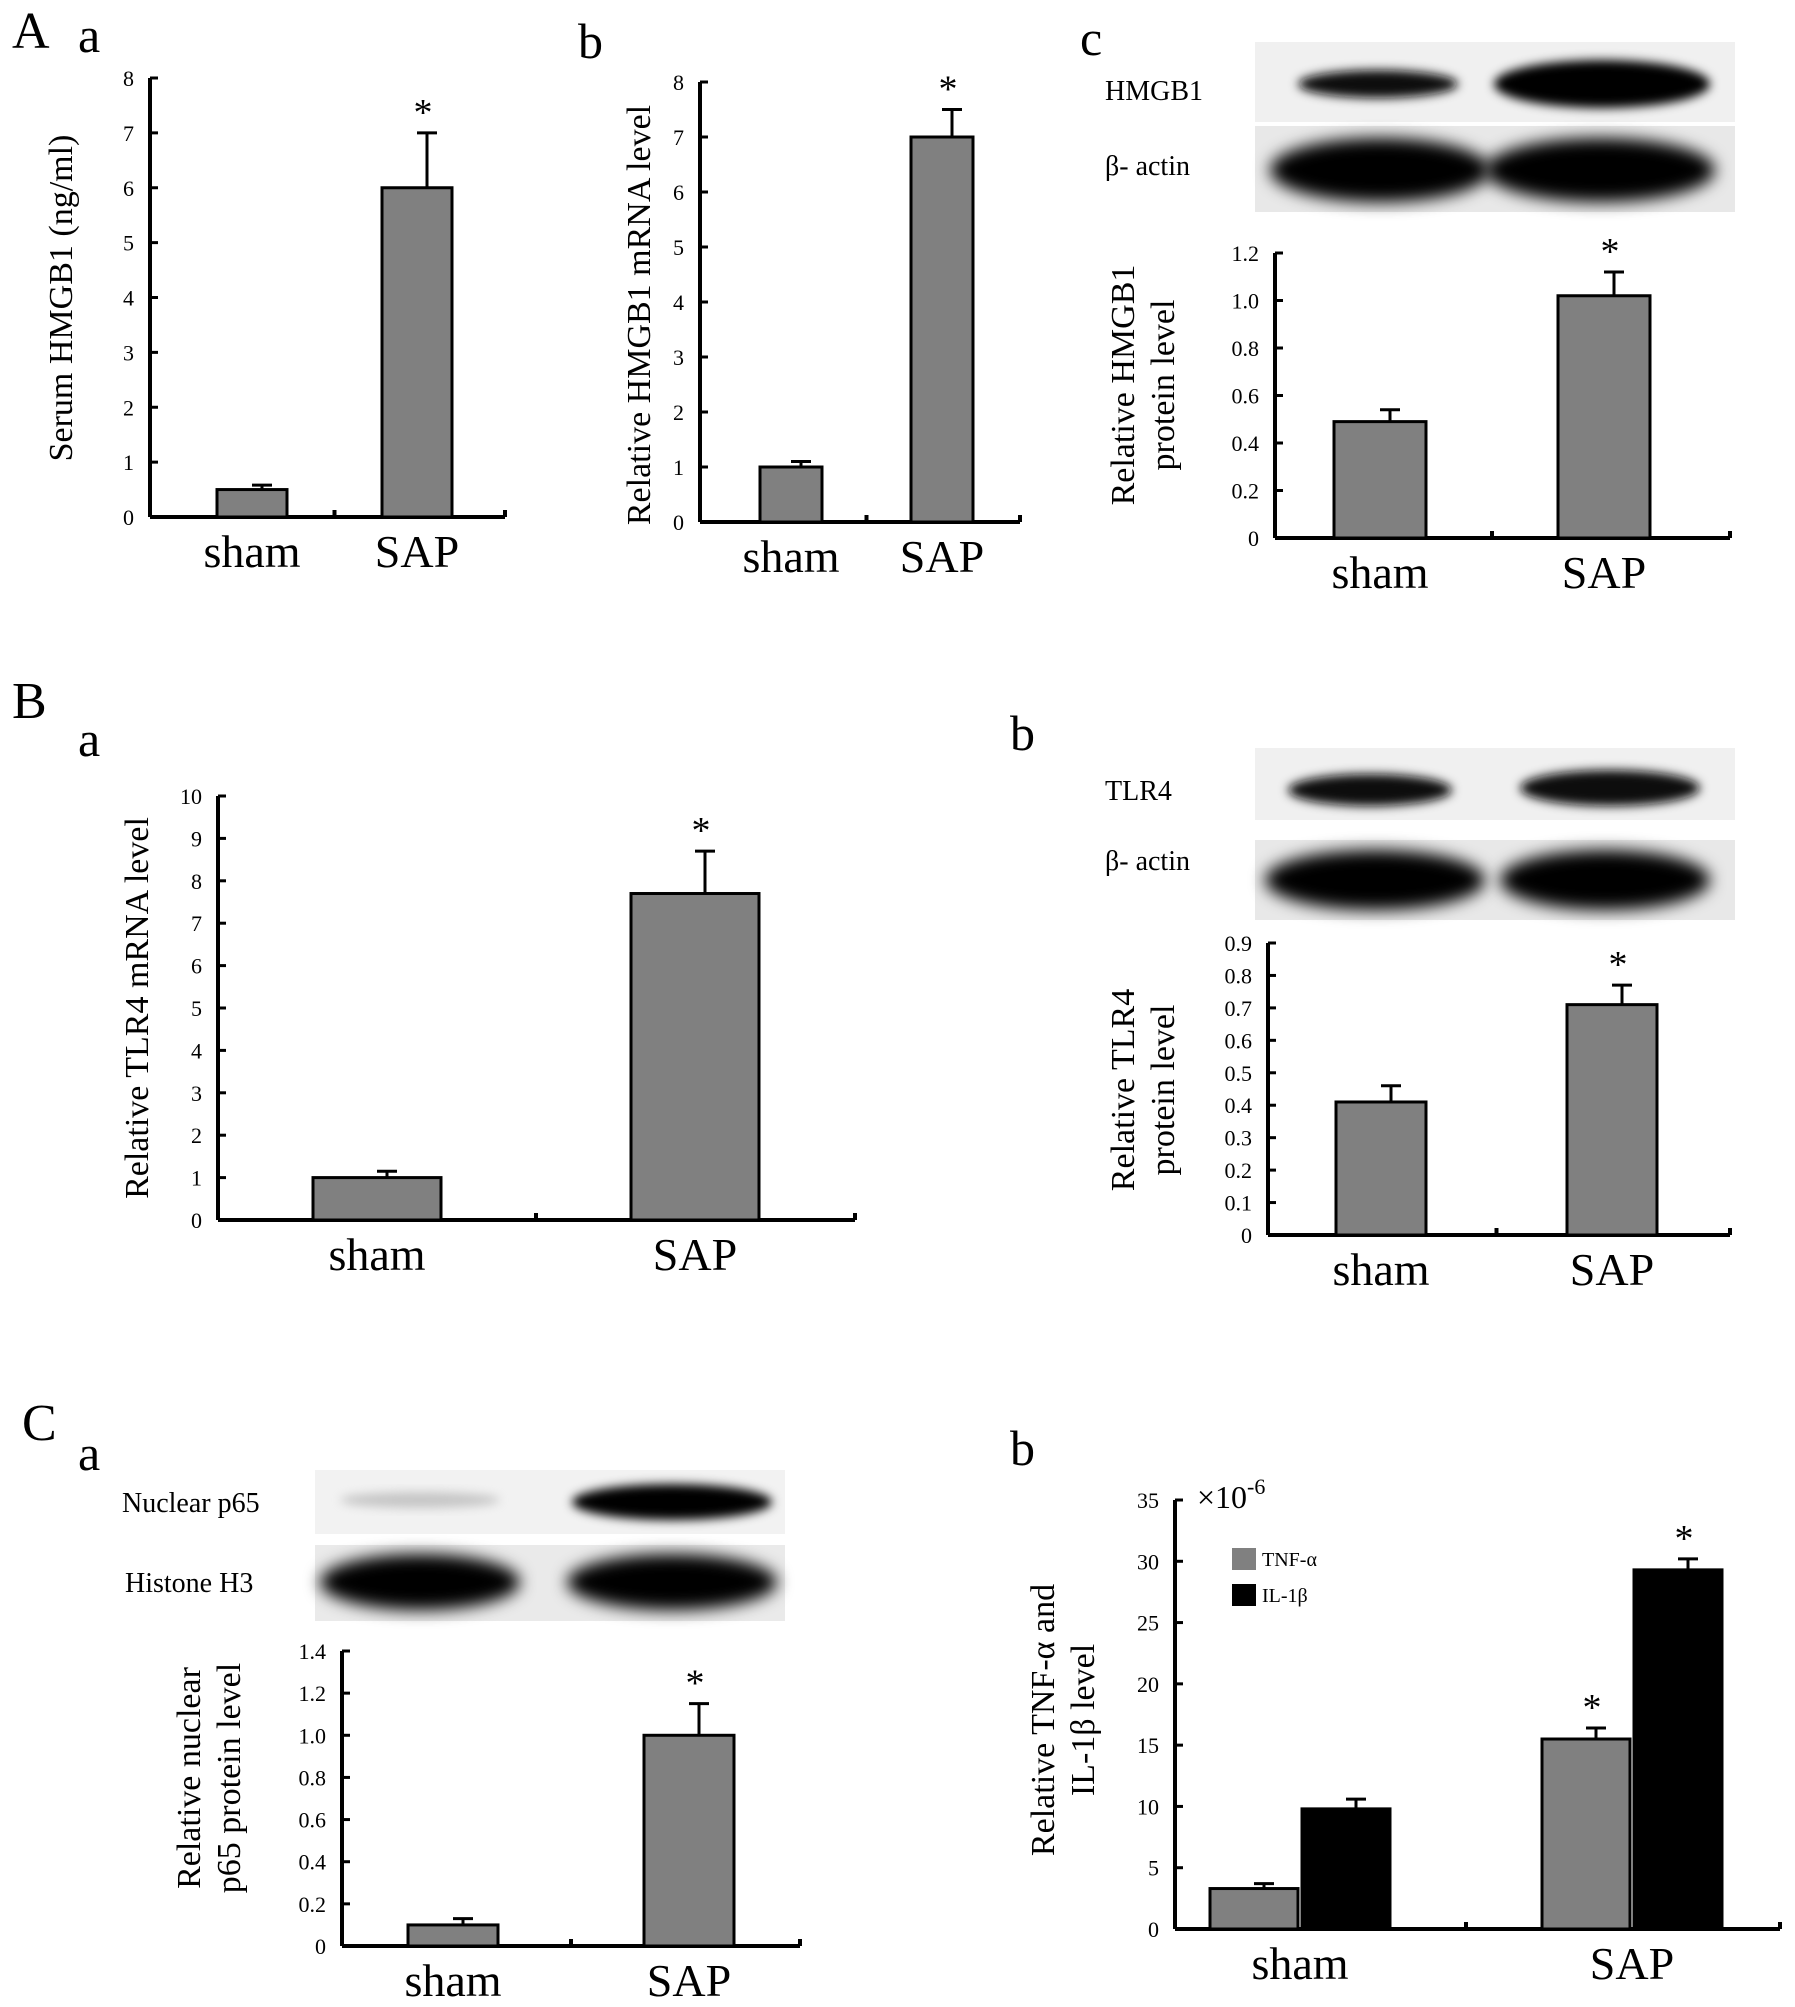 This screenshot has height=2007, width=1795. I want to click on blot-band-p65-sham, so click(420, 1500).